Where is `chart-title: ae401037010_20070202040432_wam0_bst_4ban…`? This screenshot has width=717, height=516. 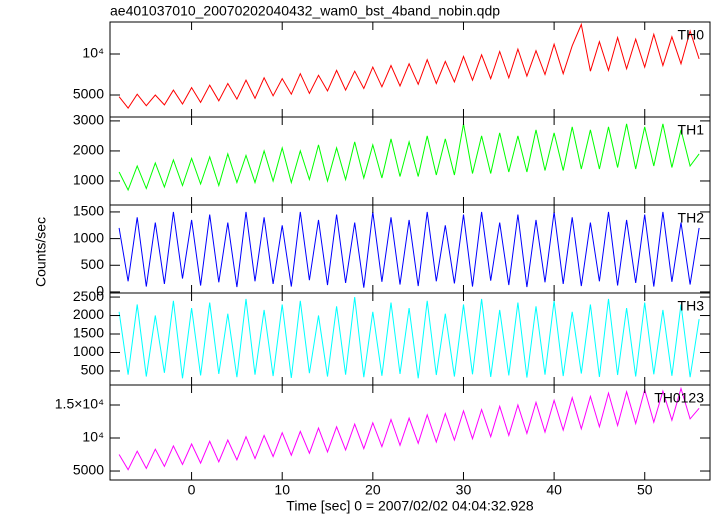
chart-title: ae401037010_20070202040432_wam0_bst_4ban… is located at coordinates (305, 11).